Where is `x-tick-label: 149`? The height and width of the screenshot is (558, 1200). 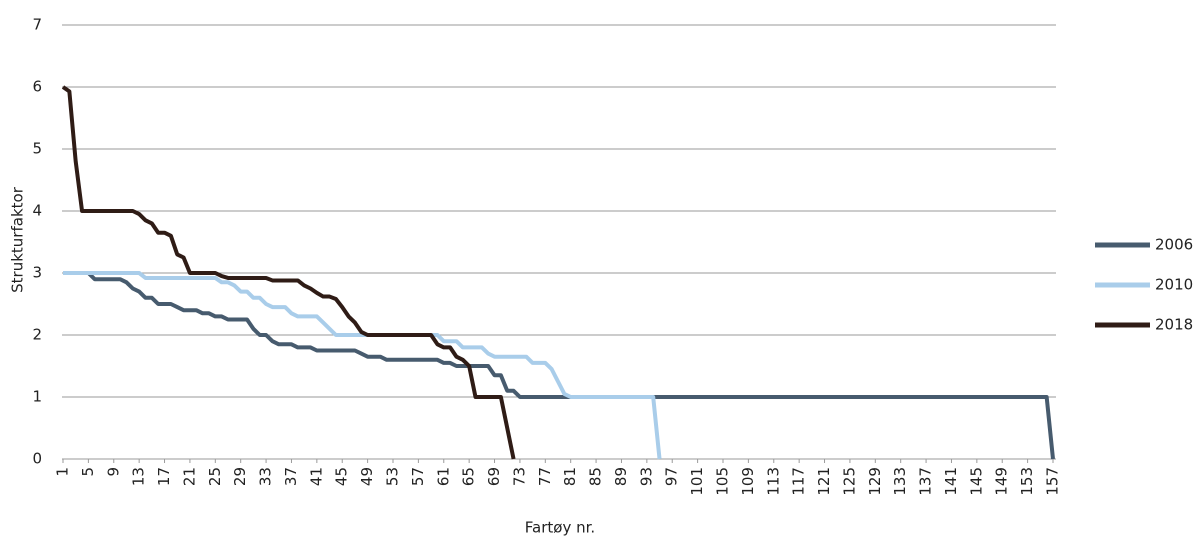
x-tick-label: 149 is located at coordinates (1002, 481).